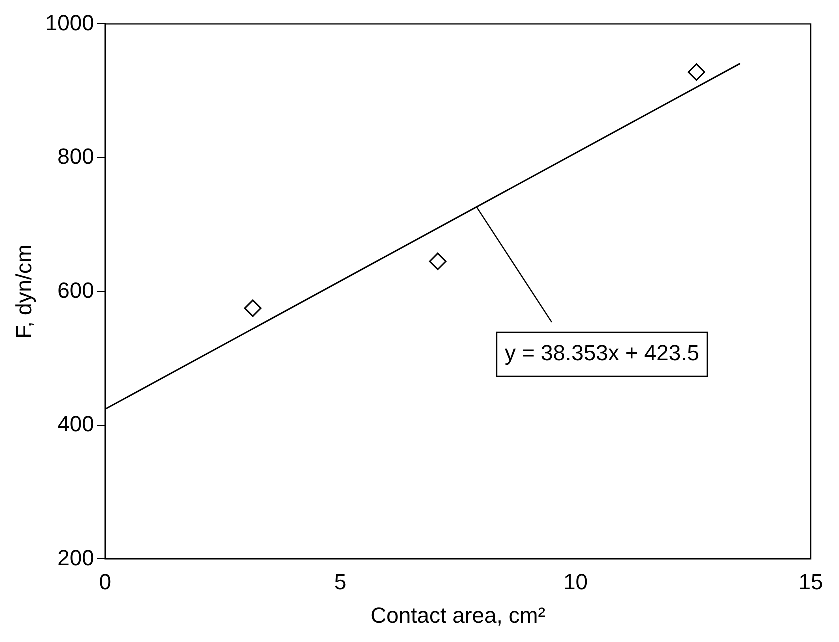 The height and width of the screenshot is (642, 839). I want to click on x-tick-label: 15, so click(811, 581).